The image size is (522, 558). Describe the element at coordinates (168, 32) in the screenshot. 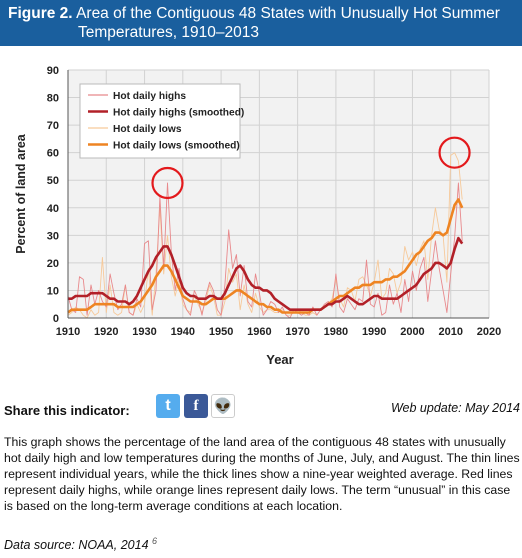

I see `figure-title-line2: Temperatures, 1910–2013` at that location.